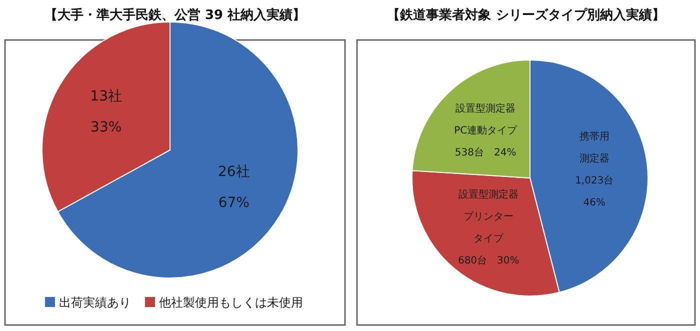 The image size is (700, 331). What do you see at coordinates (175, 15) in the screenshot?
I see `chart-title: 【大手・準大手民鉄、公営 39 社納入実績】` at bounding box center [175, 15].